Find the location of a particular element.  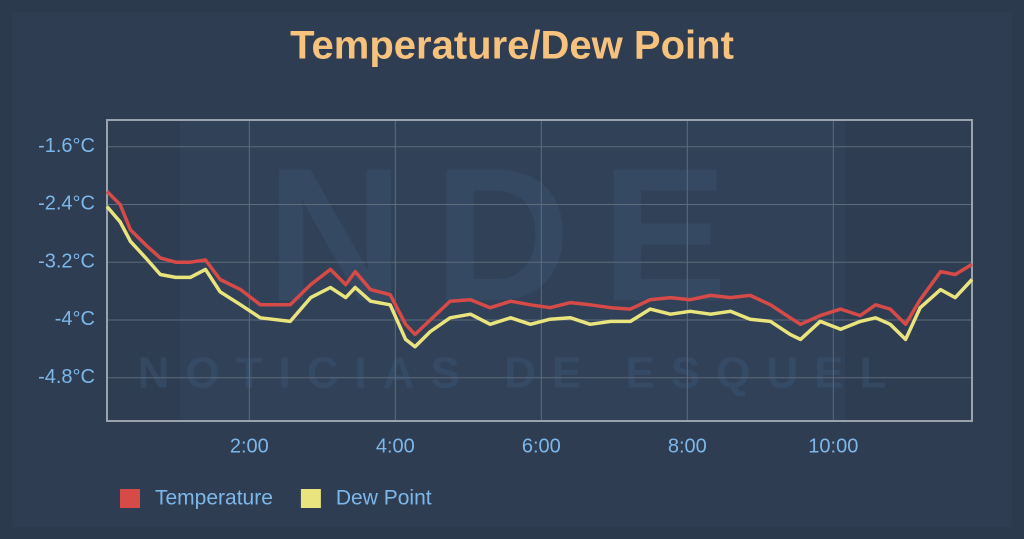

chart-title: Temperature/Dew Point is located at coordinates (512, 46).